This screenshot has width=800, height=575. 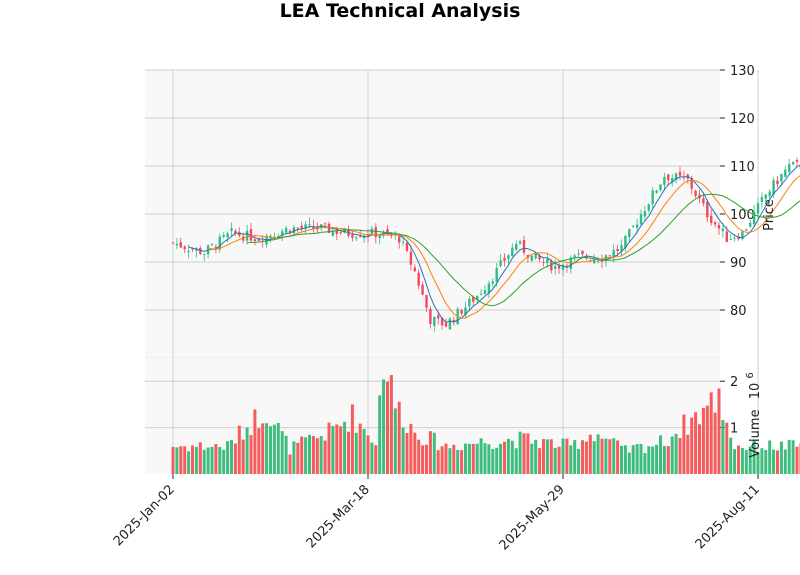 What do you see at coordinates (755, 433) in the screenshot?
I see `volume-axis-label-text: Volume` at bounding box center [755, 433].